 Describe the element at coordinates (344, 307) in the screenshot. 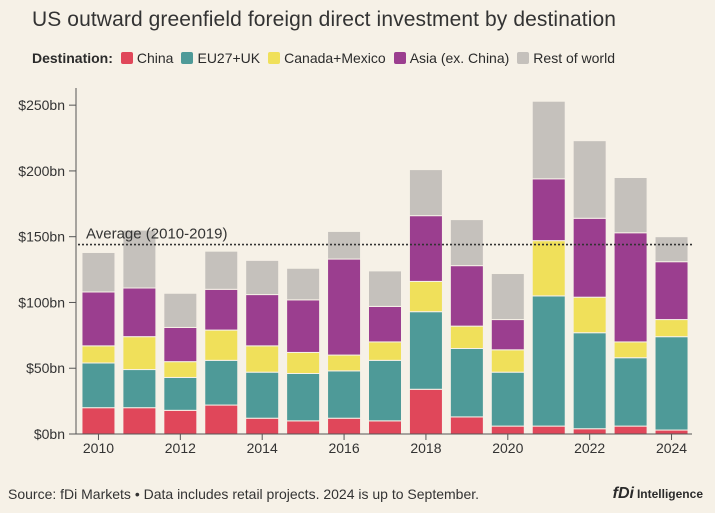

I see `bar-segment-asia-ex-china-2016` at that location.